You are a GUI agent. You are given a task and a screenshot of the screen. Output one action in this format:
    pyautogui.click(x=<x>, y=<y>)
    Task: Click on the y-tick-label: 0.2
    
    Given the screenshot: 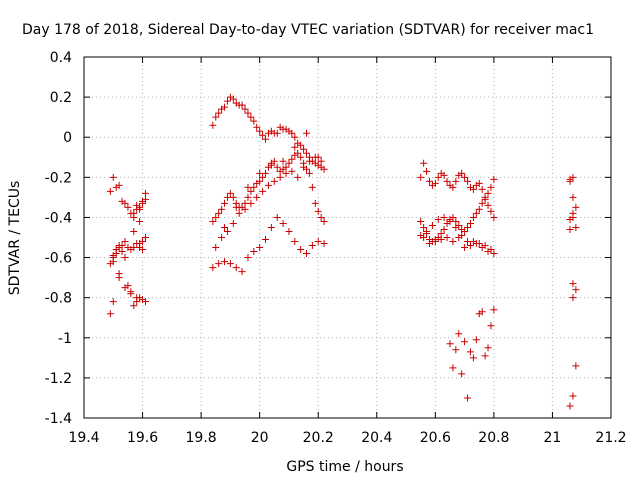 What is the action you would take?
    pyautogui.click(x=61, y=98)
    